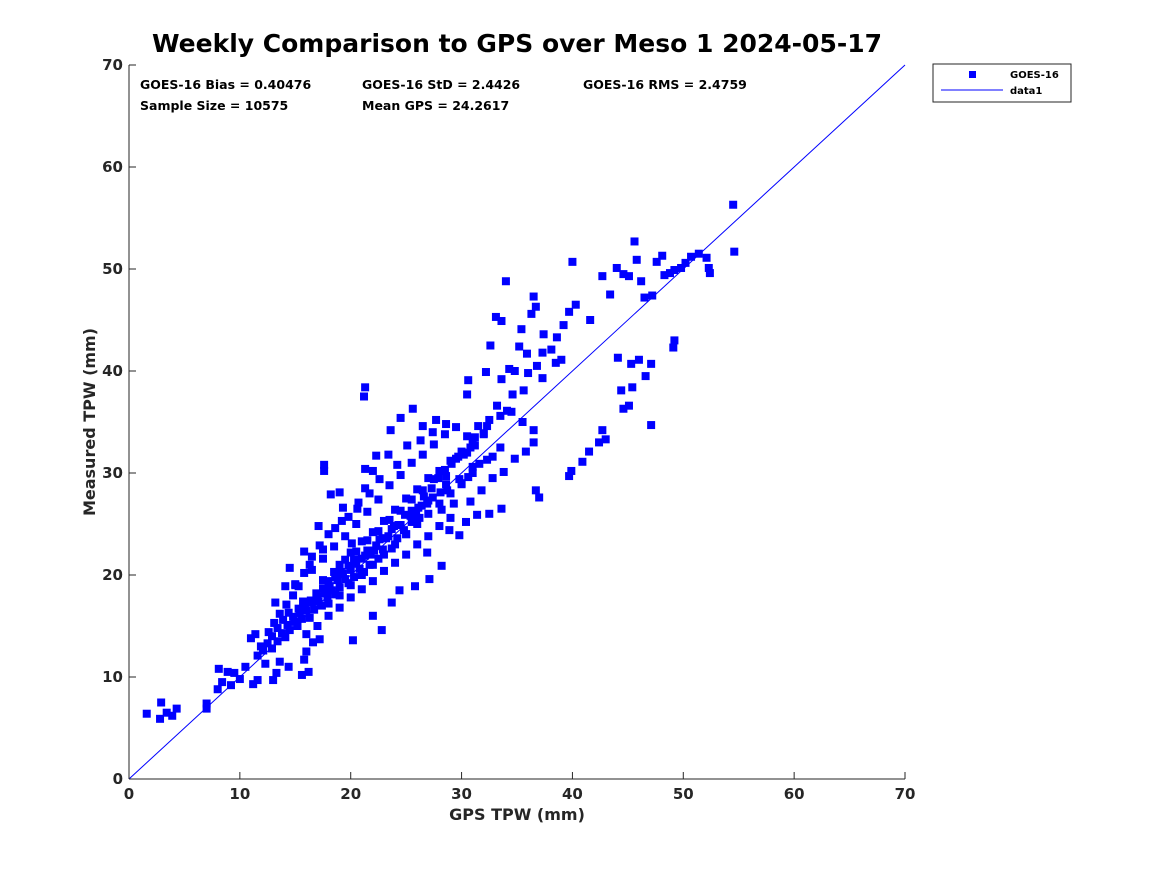  What do you see at coordinates (214, 105) in the screenshot?
I see `stat-annotation: Sample Size = 10575` at bounding box center [214, 105].